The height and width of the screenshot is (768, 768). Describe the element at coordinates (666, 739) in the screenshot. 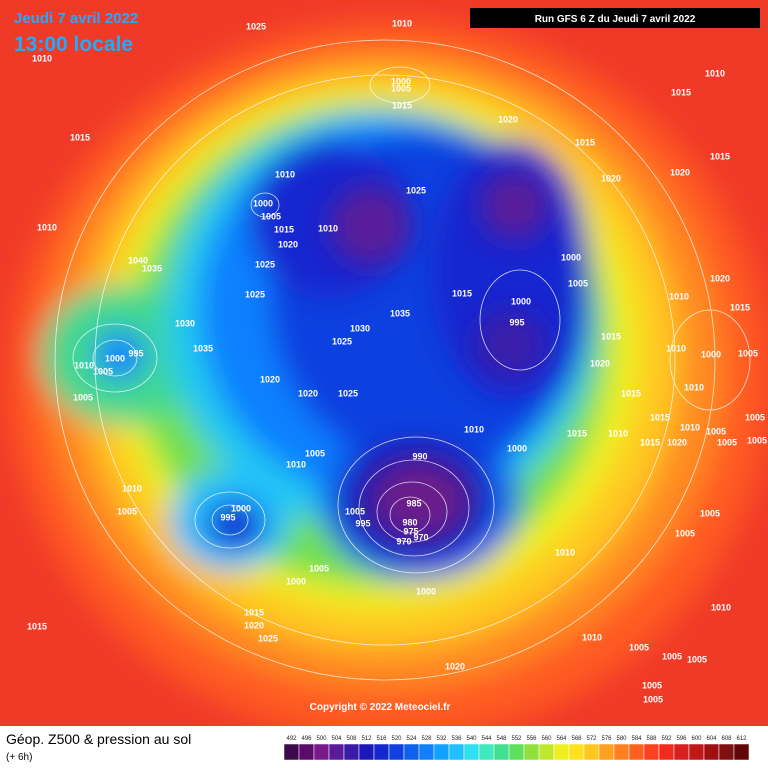

I see `colorbar-label: 592` at that location.